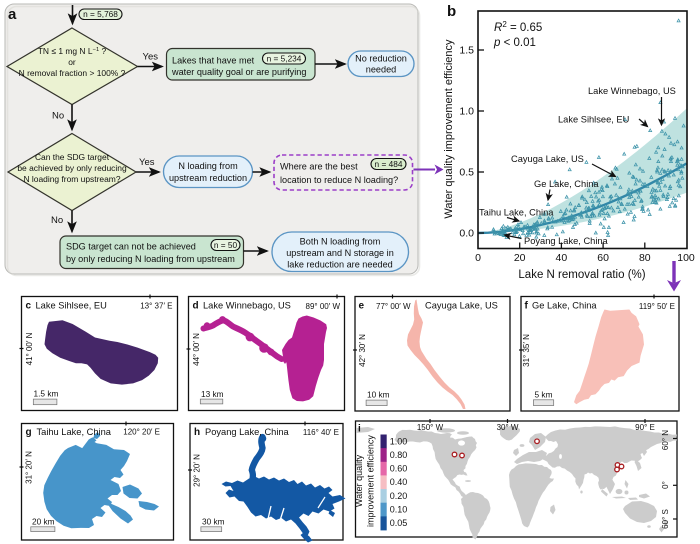  Describe the element at coordinates (466, 173) in the screenshot. I see `svg-text: 0.5` at that location.